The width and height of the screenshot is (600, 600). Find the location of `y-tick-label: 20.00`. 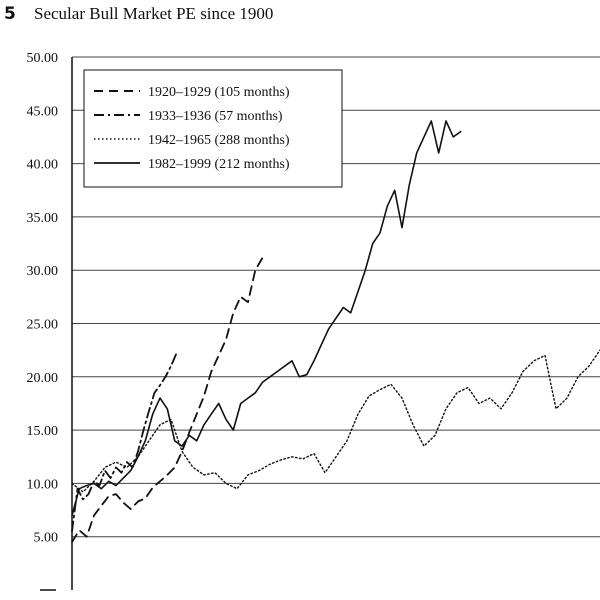

y-tick-label: 20.00 is located at coordinates (43, 378).